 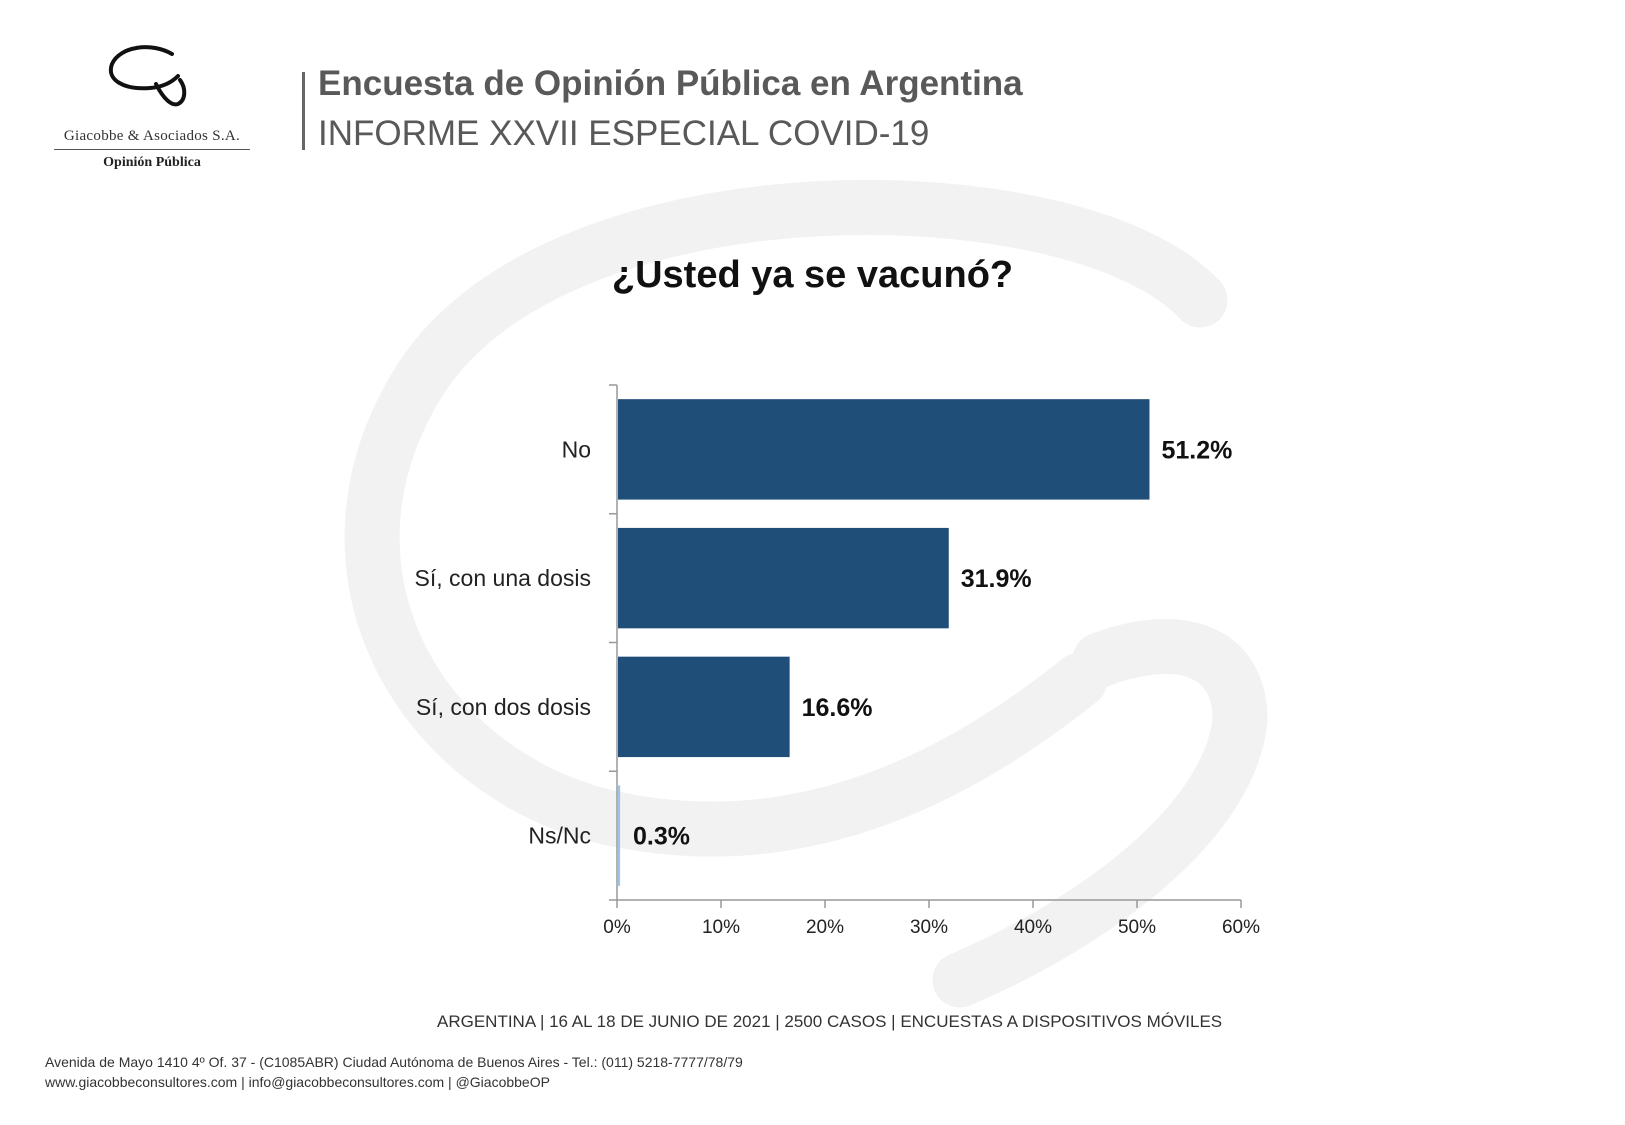 What do you see at coordinates (503, 707) in the screenshot?
I see `category-label: Sí, con dos dosis` at bounding box center [503, 707].